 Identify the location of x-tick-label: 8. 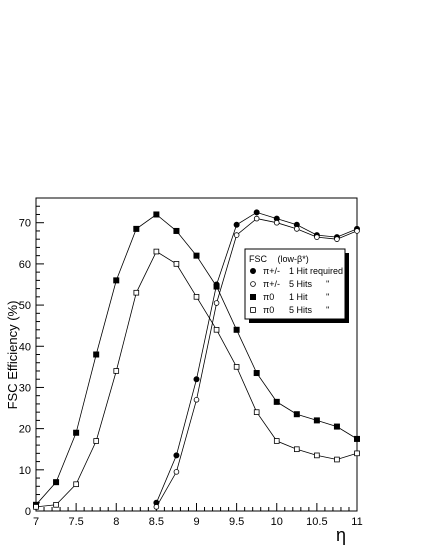
(116, 522).